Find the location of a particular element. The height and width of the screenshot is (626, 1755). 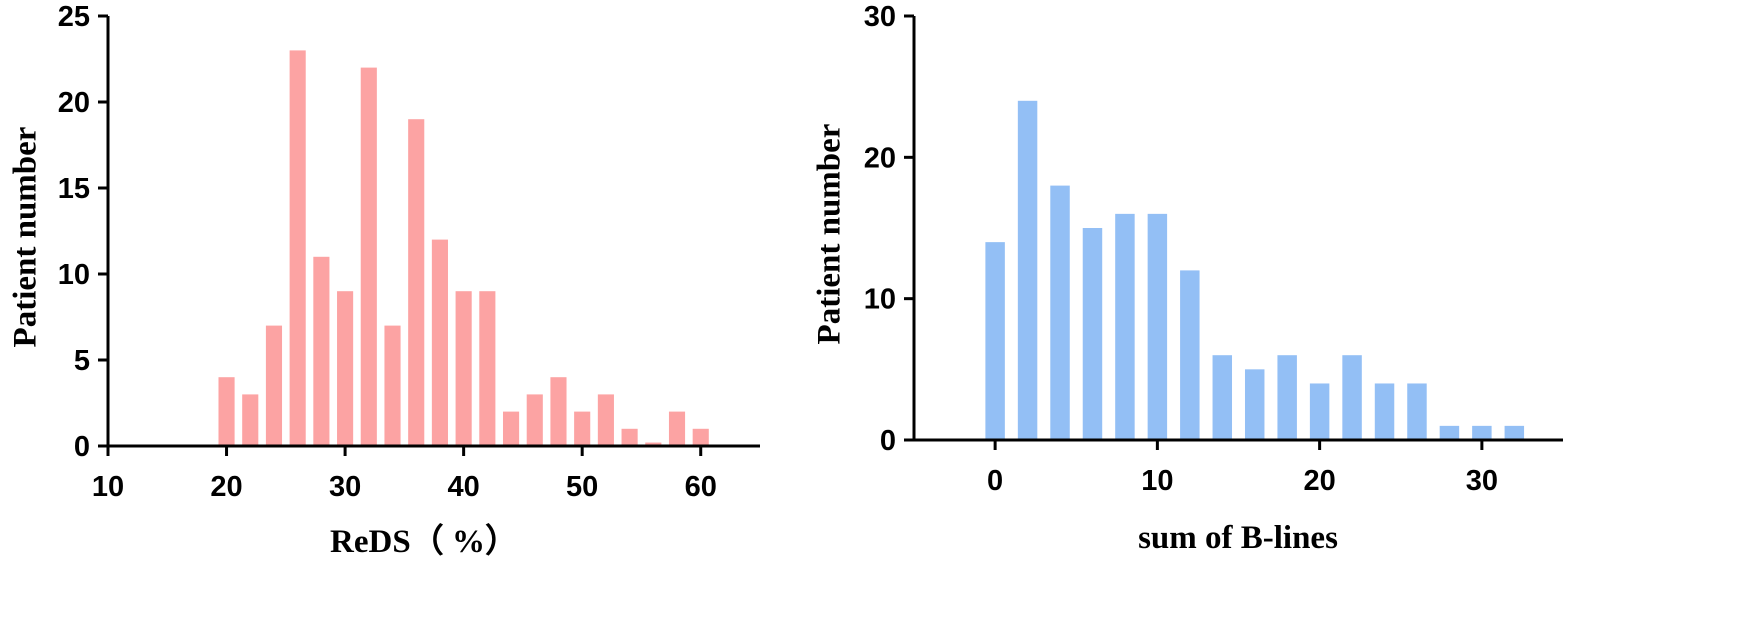

x-tick-label: 0 is located at coordinates (995, 481).